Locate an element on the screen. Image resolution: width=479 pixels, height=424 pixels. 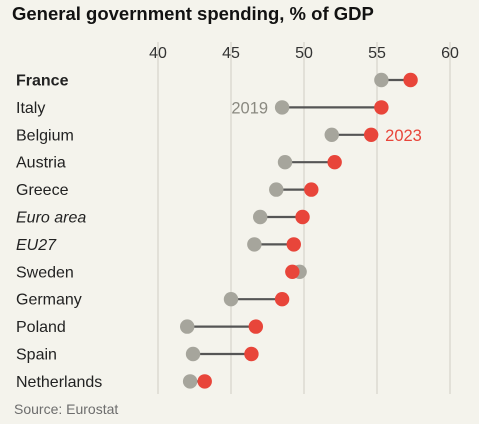
chart-title: General government spending, % of GDP is located at coordinates (193, 13).